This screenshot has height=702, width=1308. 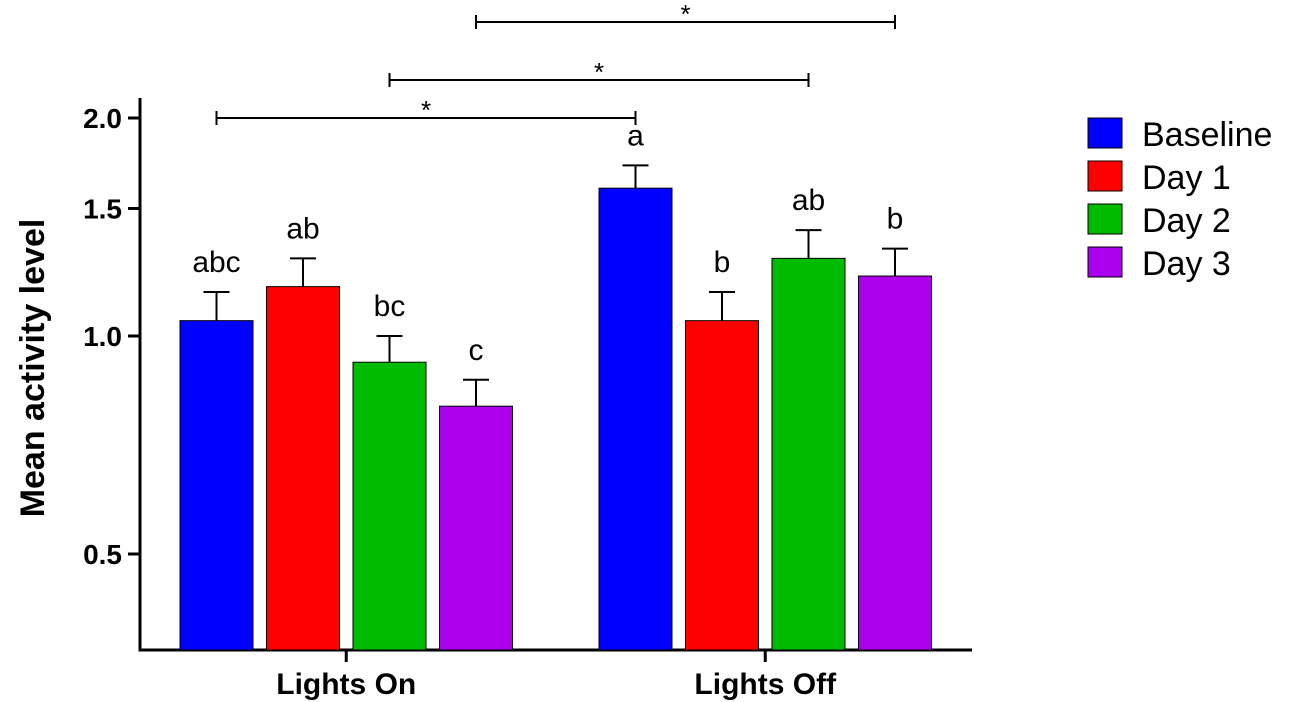 What do you see at coordinates (1207, 135) in the screenshot?
I see `legend-label: Baseline` at bounding box center [1207, 135].